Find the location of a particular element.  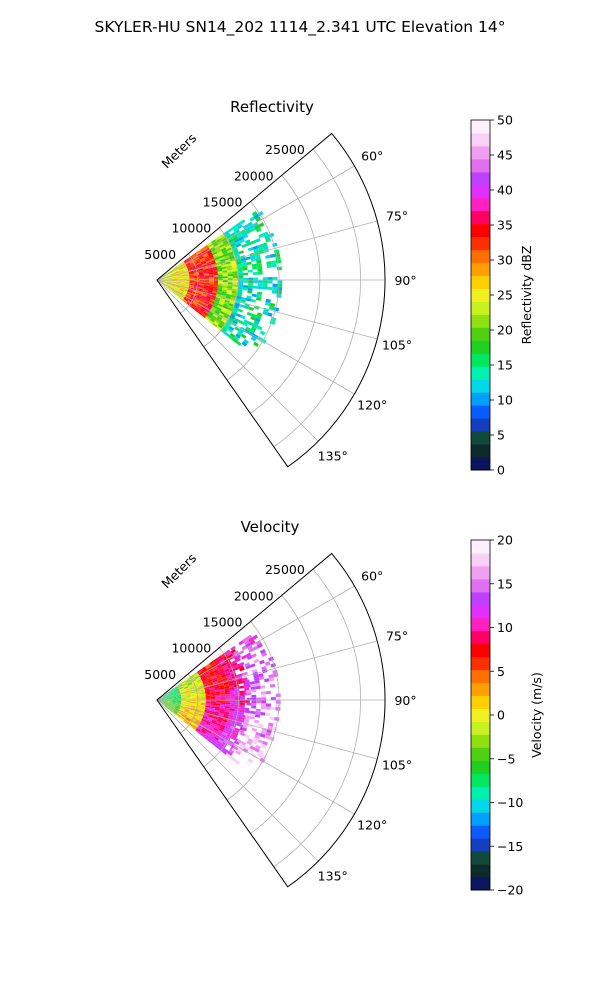

colorbar-tick-label: 40 is located at coordinates (505, 190).